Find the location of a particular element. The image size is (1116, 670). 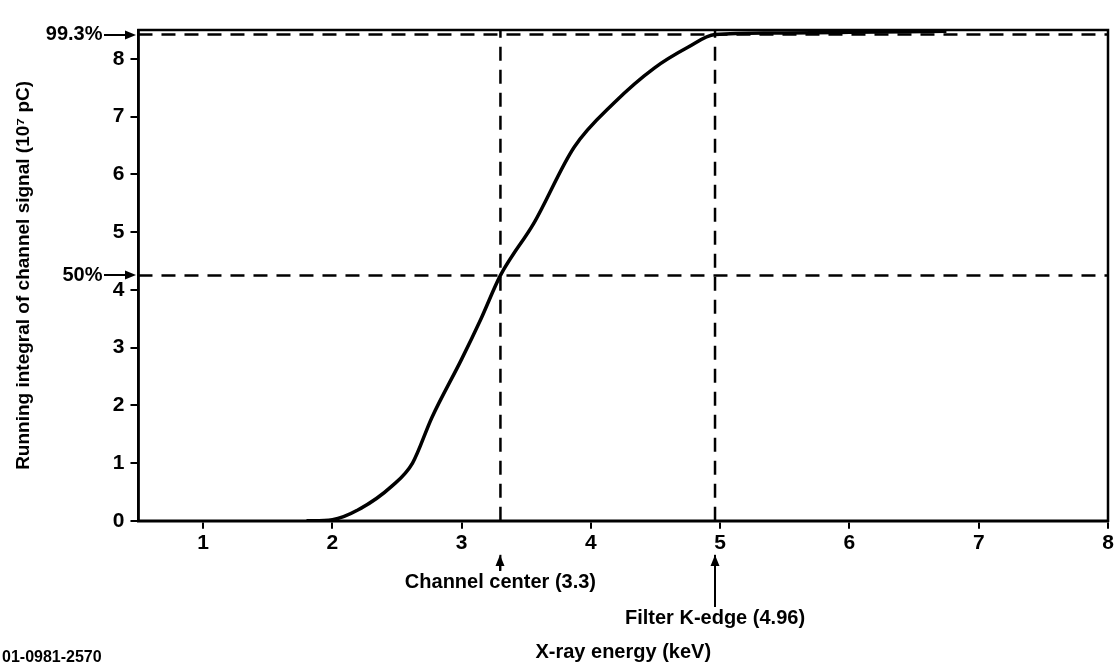

x-tick-label: 7 is located at coordinates (978, 542).